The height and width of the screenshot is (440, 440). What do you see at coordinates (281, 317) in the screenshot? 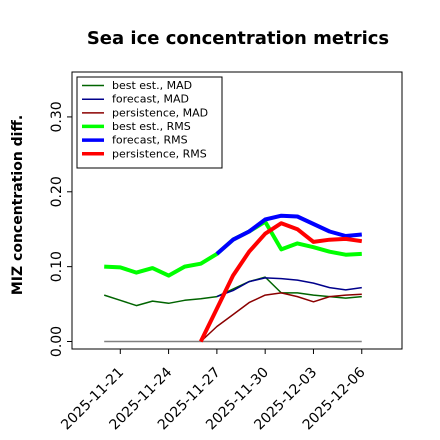
I see `series-line-persistence-mad` at bounding box center [281, 317].